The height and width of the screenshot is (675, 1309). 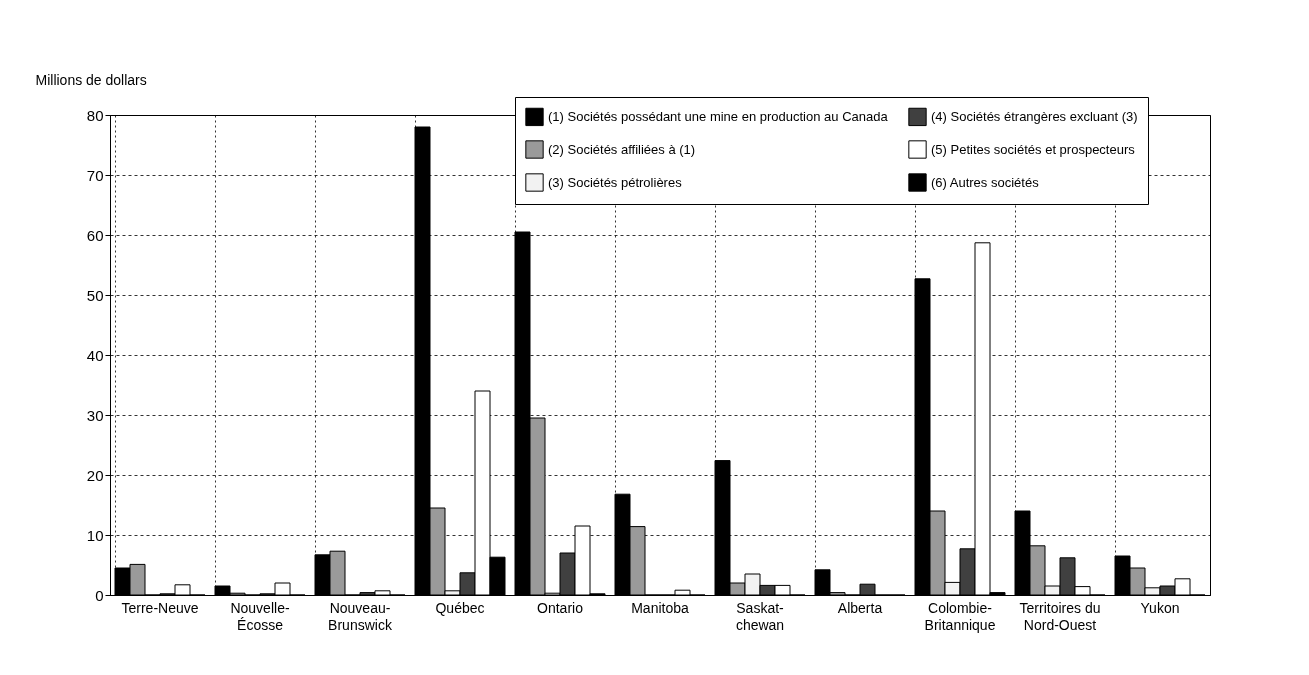 I want to click on x-tick-label: Colombie- Britannique, so click(x=960, y=616).